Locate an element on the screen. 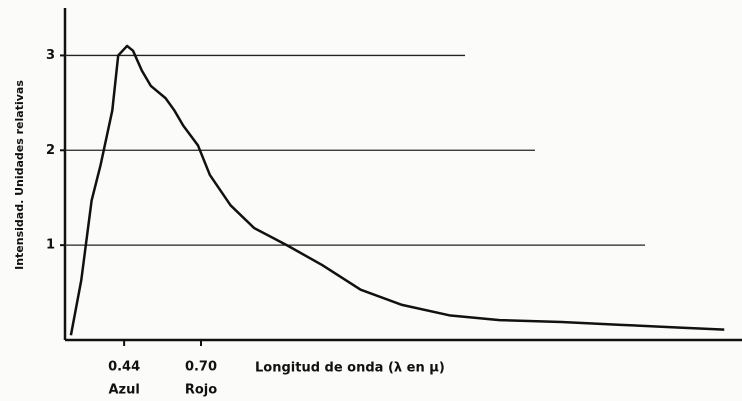 The image size is (742, 401). x-tick-label: 0.70 is located at coordinates (201, 367).